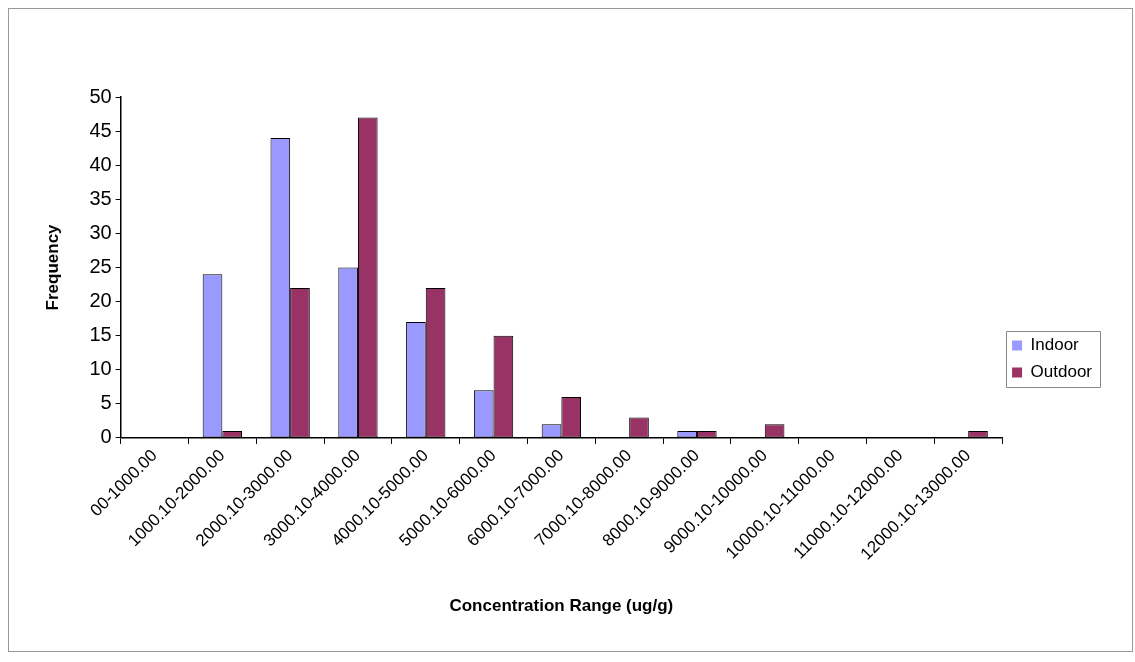 The width and height of the screenshot is (1135, 662). I want to click on y-tick-label: 40, so click(100, 163).